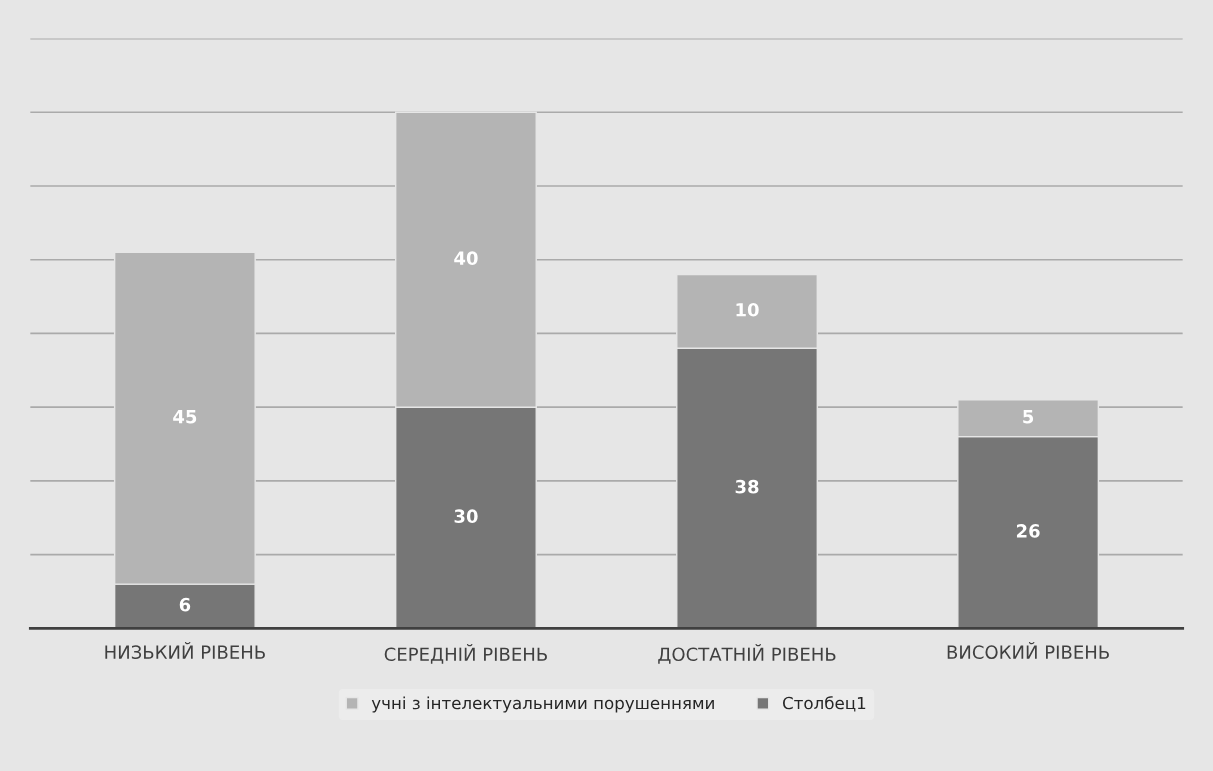 The width and height of the screenshot is (1213, 771). I want to click on x-tick-label: НИЗЬКИЙ РІВЕНЬ, so click(185, 651).